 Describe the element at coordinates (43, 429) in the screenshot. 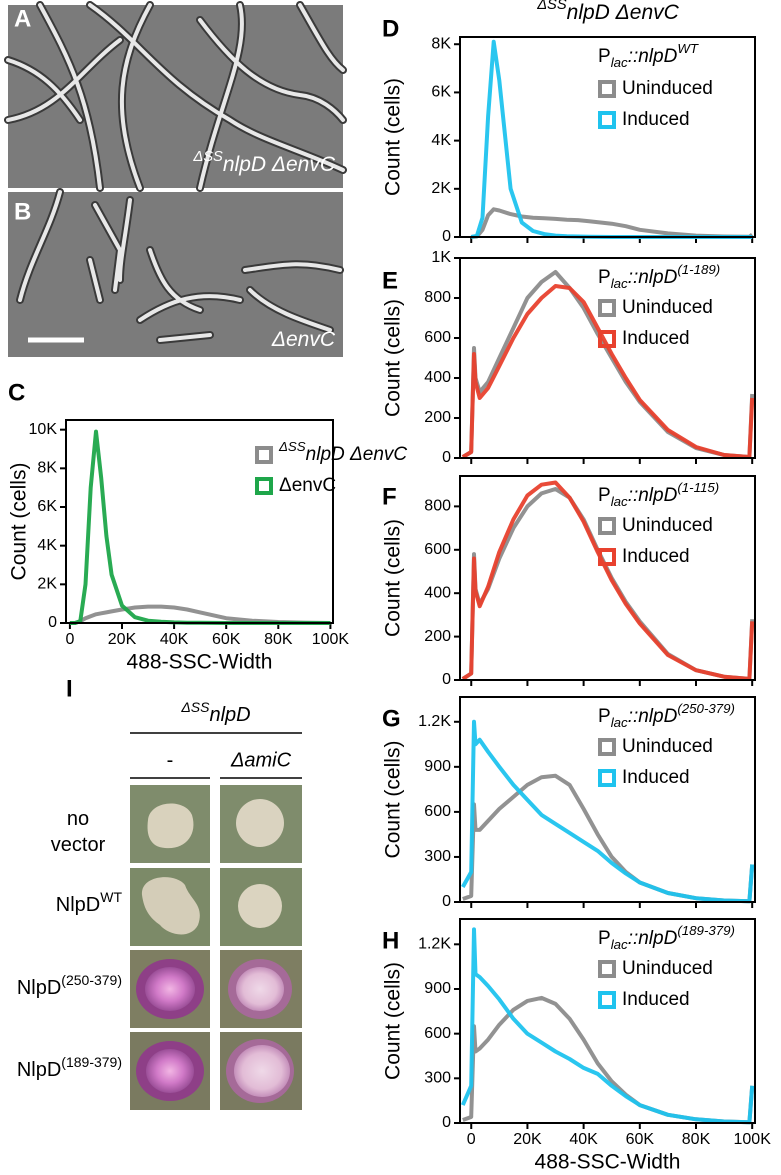

I see `y-tick-label: 10K` at that location.